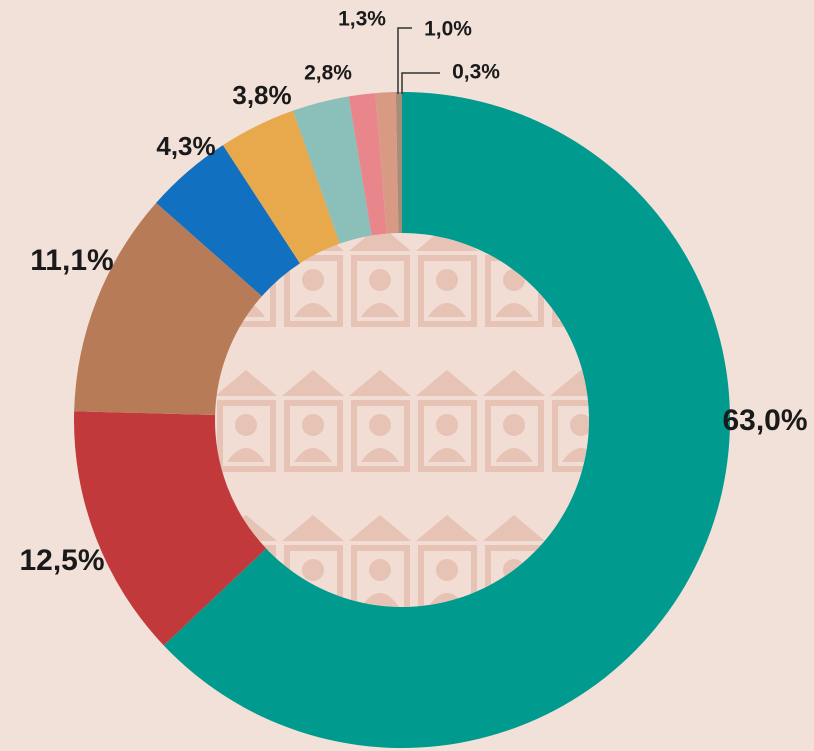 This screenshot has width=814, height=751. Describe the element at coordinates (362, 19) in the screenshot. I see `value-label: 1,3%` at that location.